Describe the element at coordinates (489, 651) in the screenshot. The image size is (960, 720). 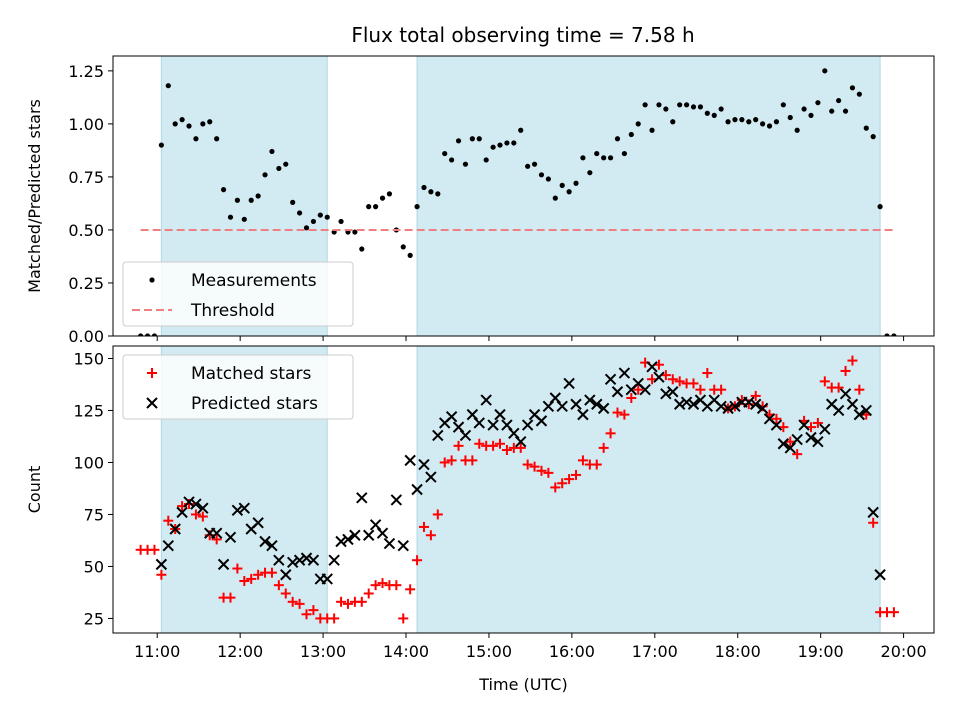
I see `x-tick-label: 15:00` at that location.